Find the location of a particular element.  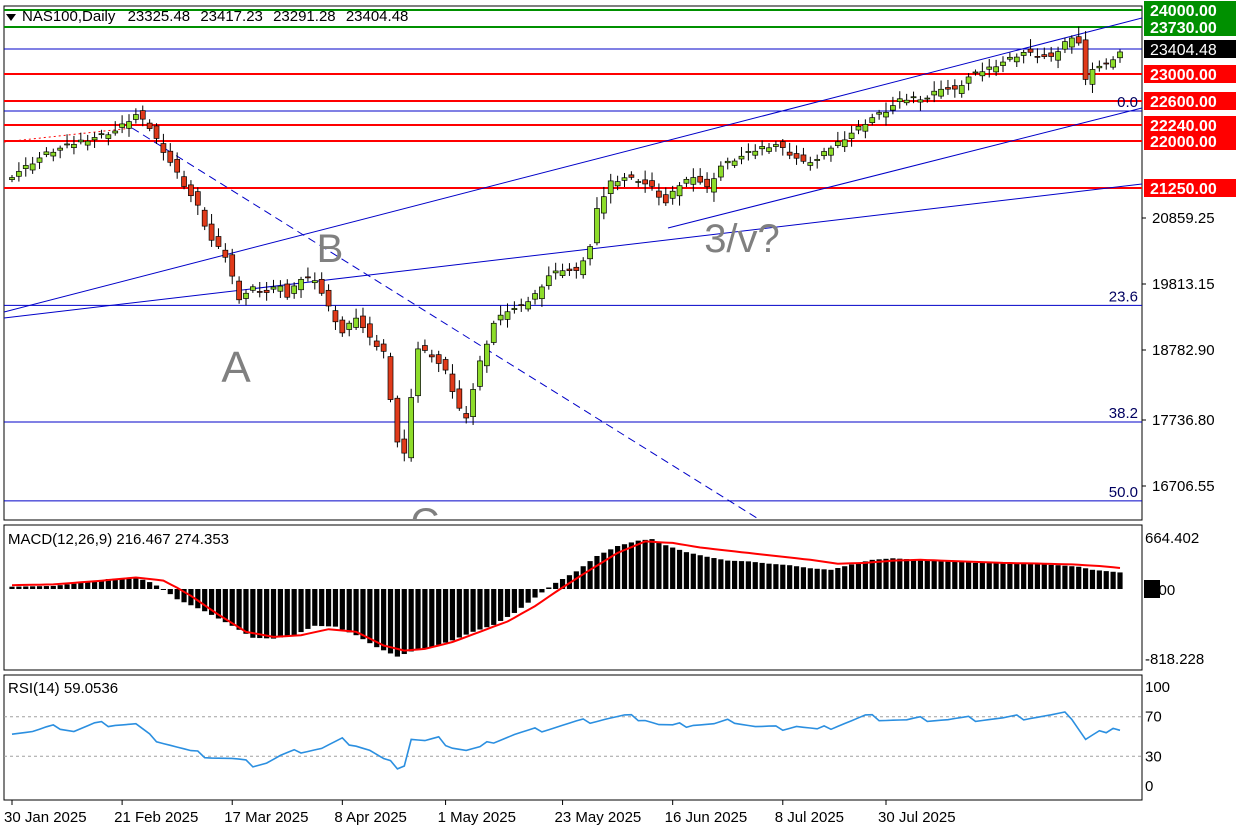

collapse-triangle-icon is located at coordinates (11, 17).